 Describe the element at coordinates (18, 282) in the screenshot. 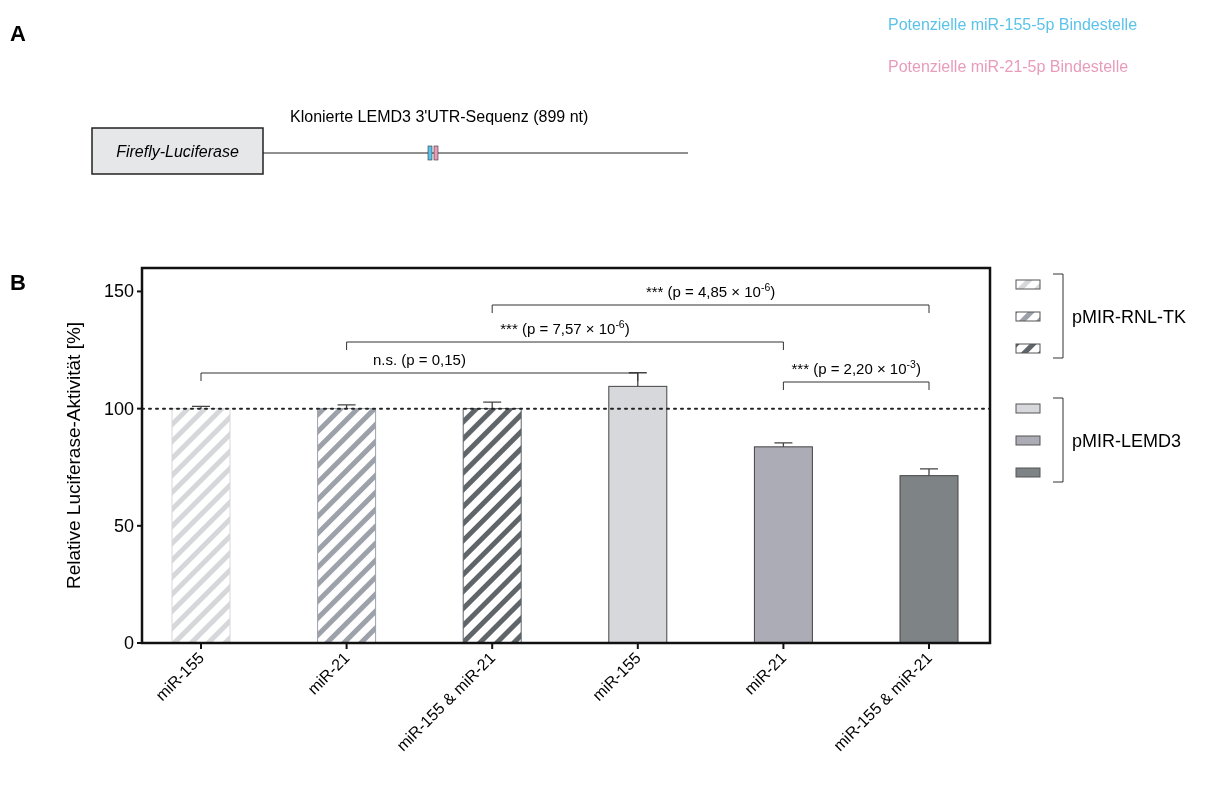

I see `text: B` at that location.